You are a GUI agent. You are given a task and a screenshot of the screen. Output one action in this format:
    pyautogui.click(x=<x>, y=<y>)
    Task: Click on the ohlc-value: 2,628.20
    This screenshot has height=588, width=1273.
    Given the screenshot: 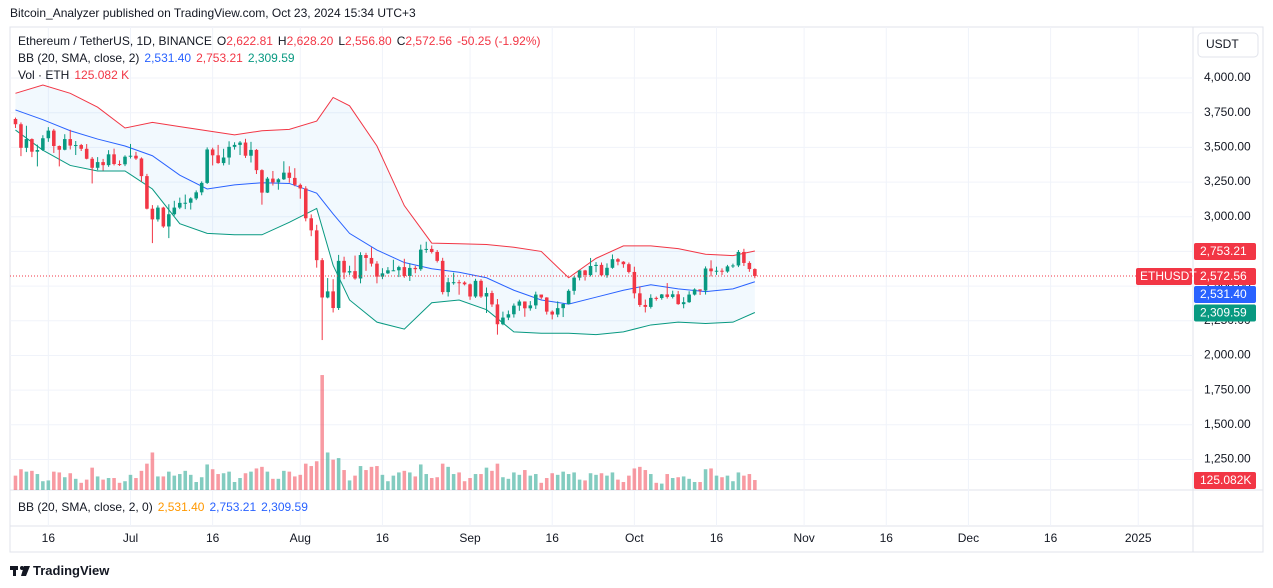 What is the action you would take?
    pyautogui.click(x=310, y=41)
    